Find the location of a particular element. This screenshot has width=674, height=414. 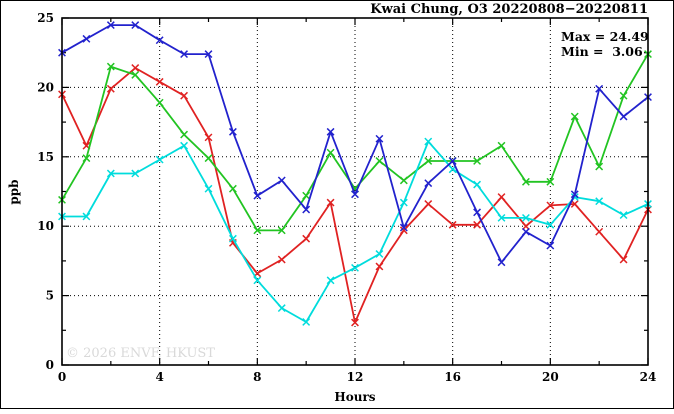

x-tick-label: 16 is located at coordinates (452, 377).